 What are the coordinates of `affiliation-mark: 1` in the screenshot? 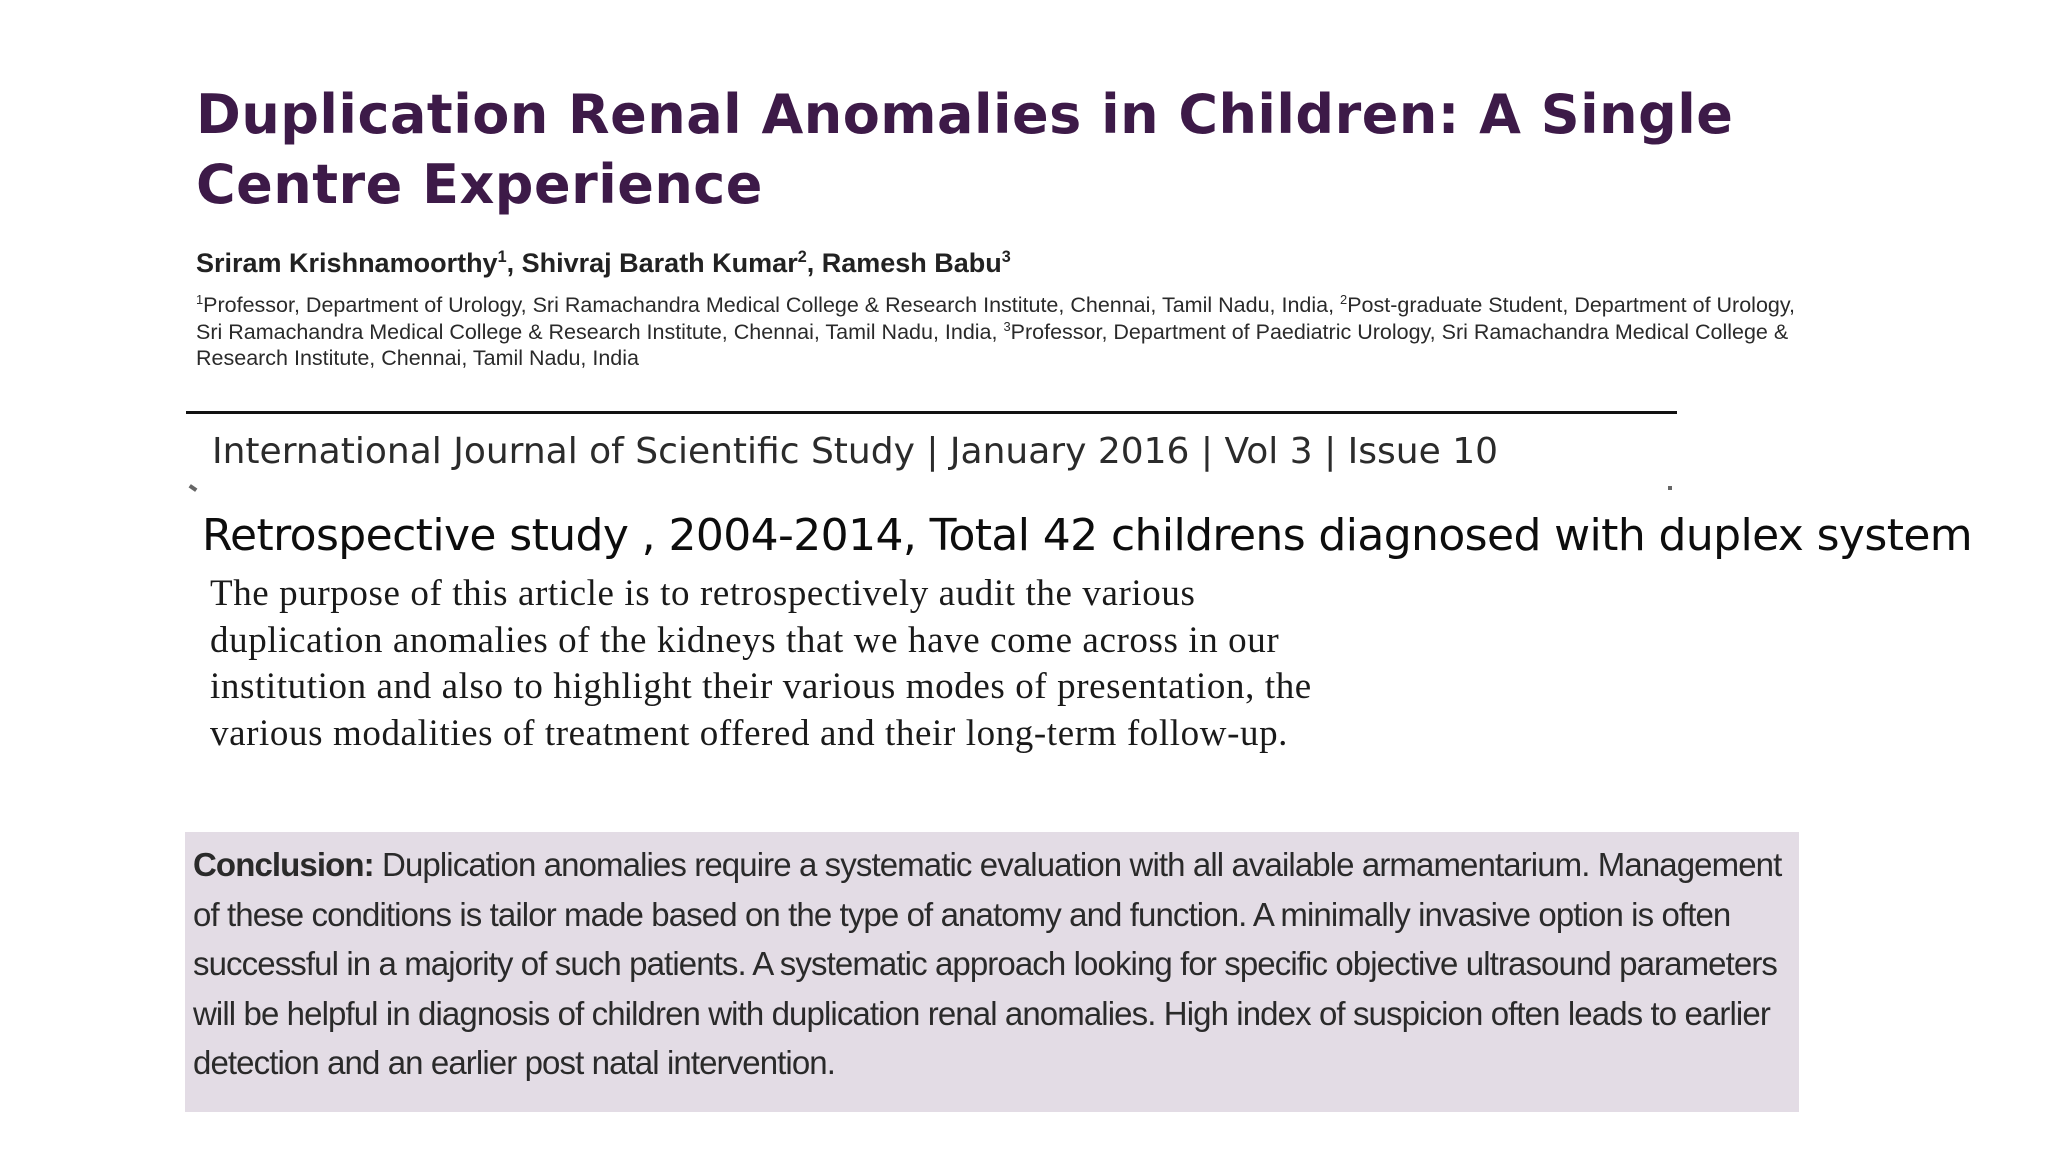 It's located at (200, 299).